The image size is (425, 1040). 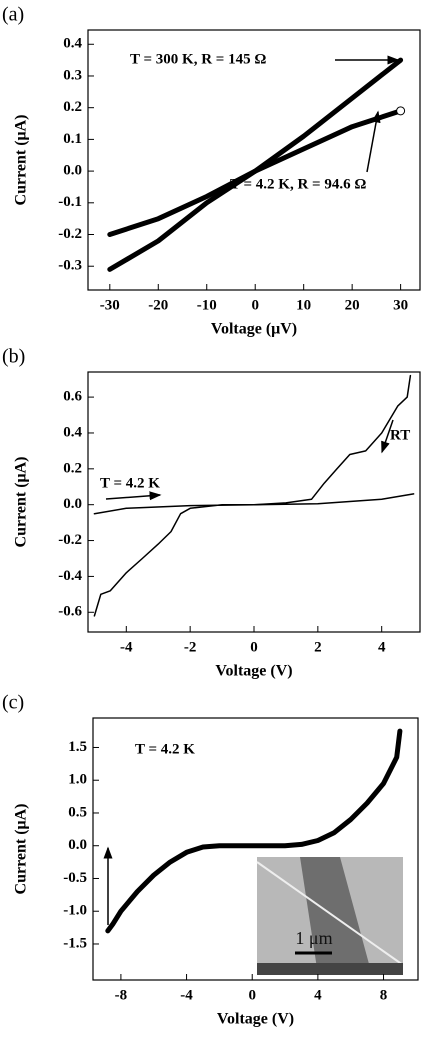 I want to click on y-tick-label: -1.5, so click(x=75, y=943).